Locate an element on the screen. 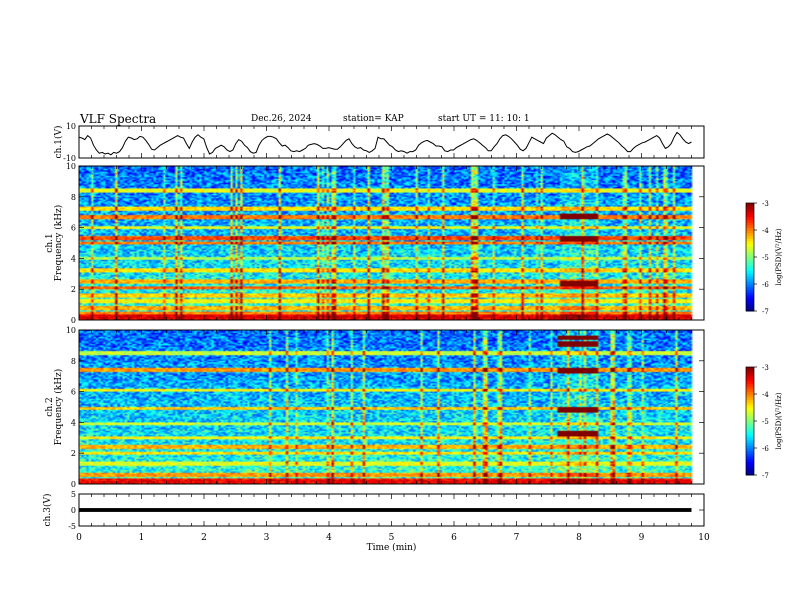  ch1-spectrogram-ylabel2: Frequency (kHz) is located at coordinates (58, 243).